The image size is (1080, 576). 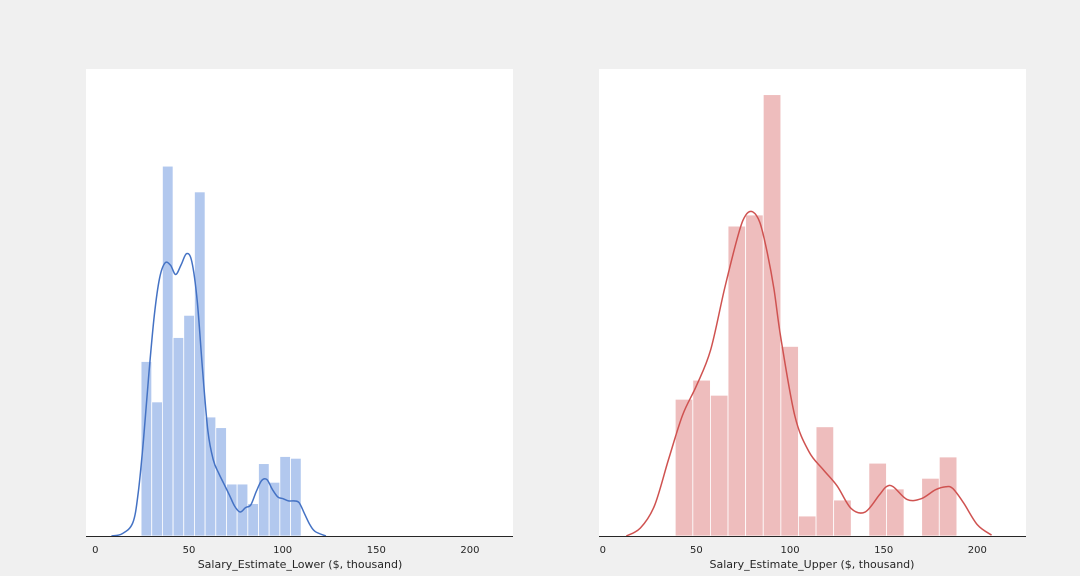 I want to click on x-axis-label: Salary_Estimate_Lower ($, thousand), so click(x=300, y=564).